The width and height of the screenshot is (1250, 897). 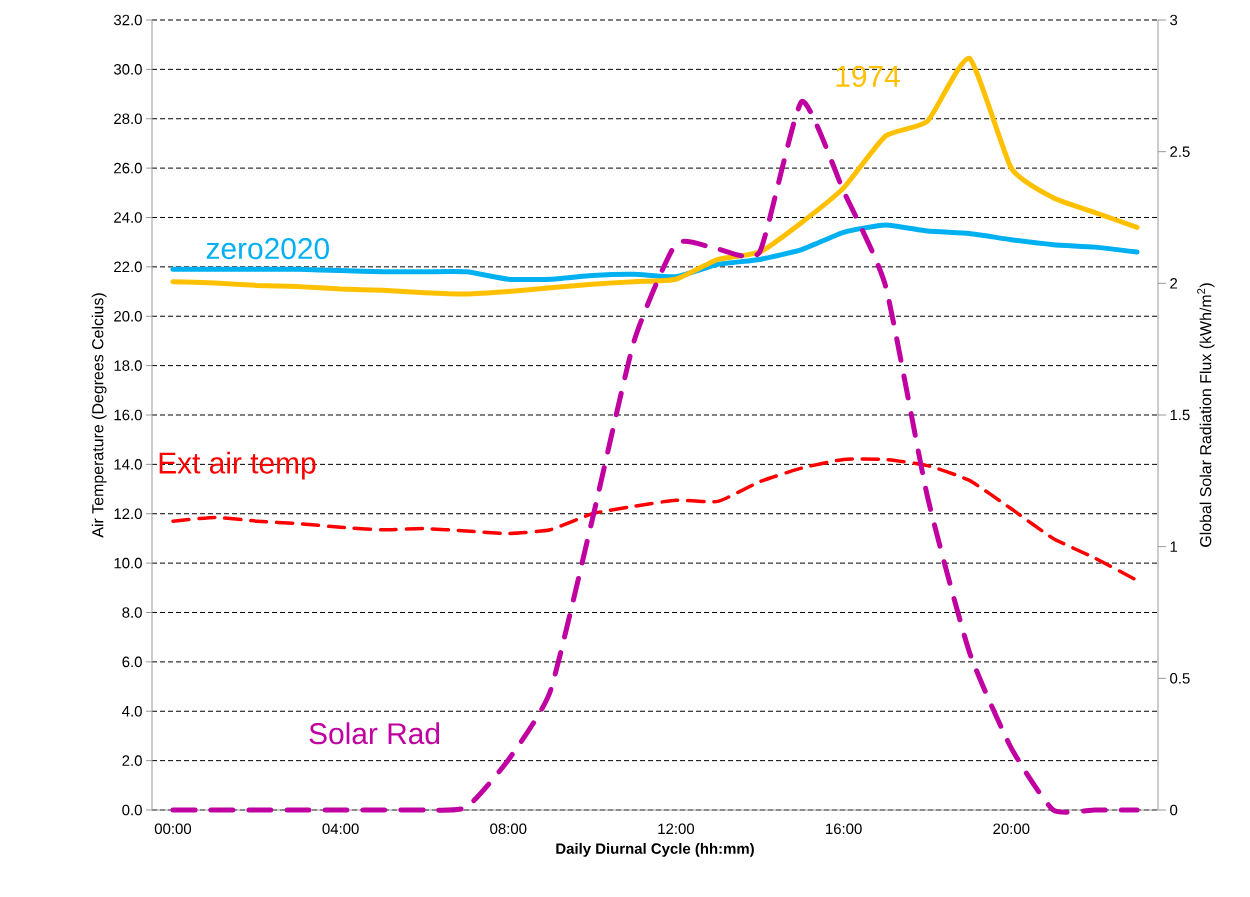 I want to click on x-tick-label: 04:00, so click(x=340, y=829).